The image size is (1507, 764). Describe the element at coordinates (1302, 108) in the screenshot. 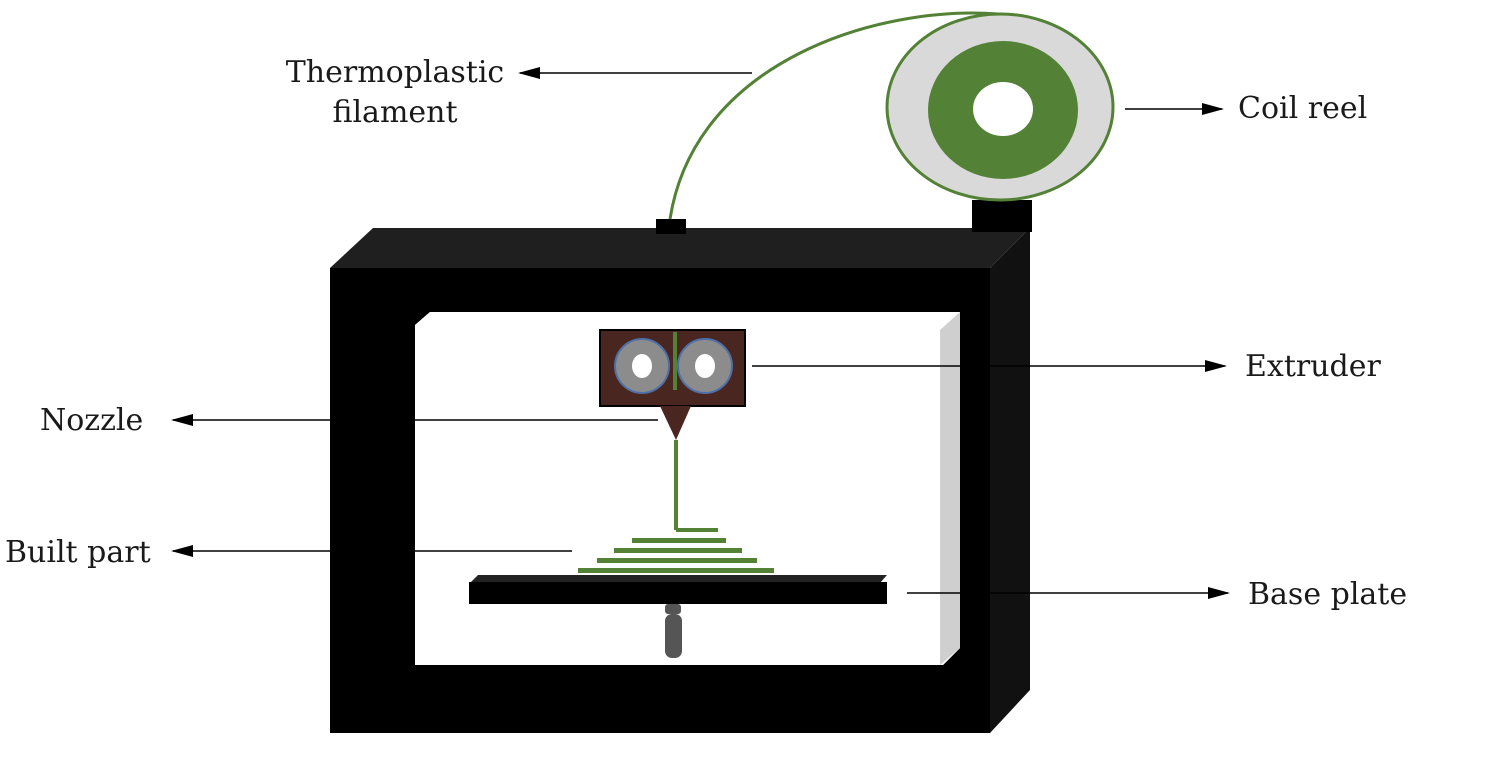

I see `label-coil-reel: Coil reel` at that location.